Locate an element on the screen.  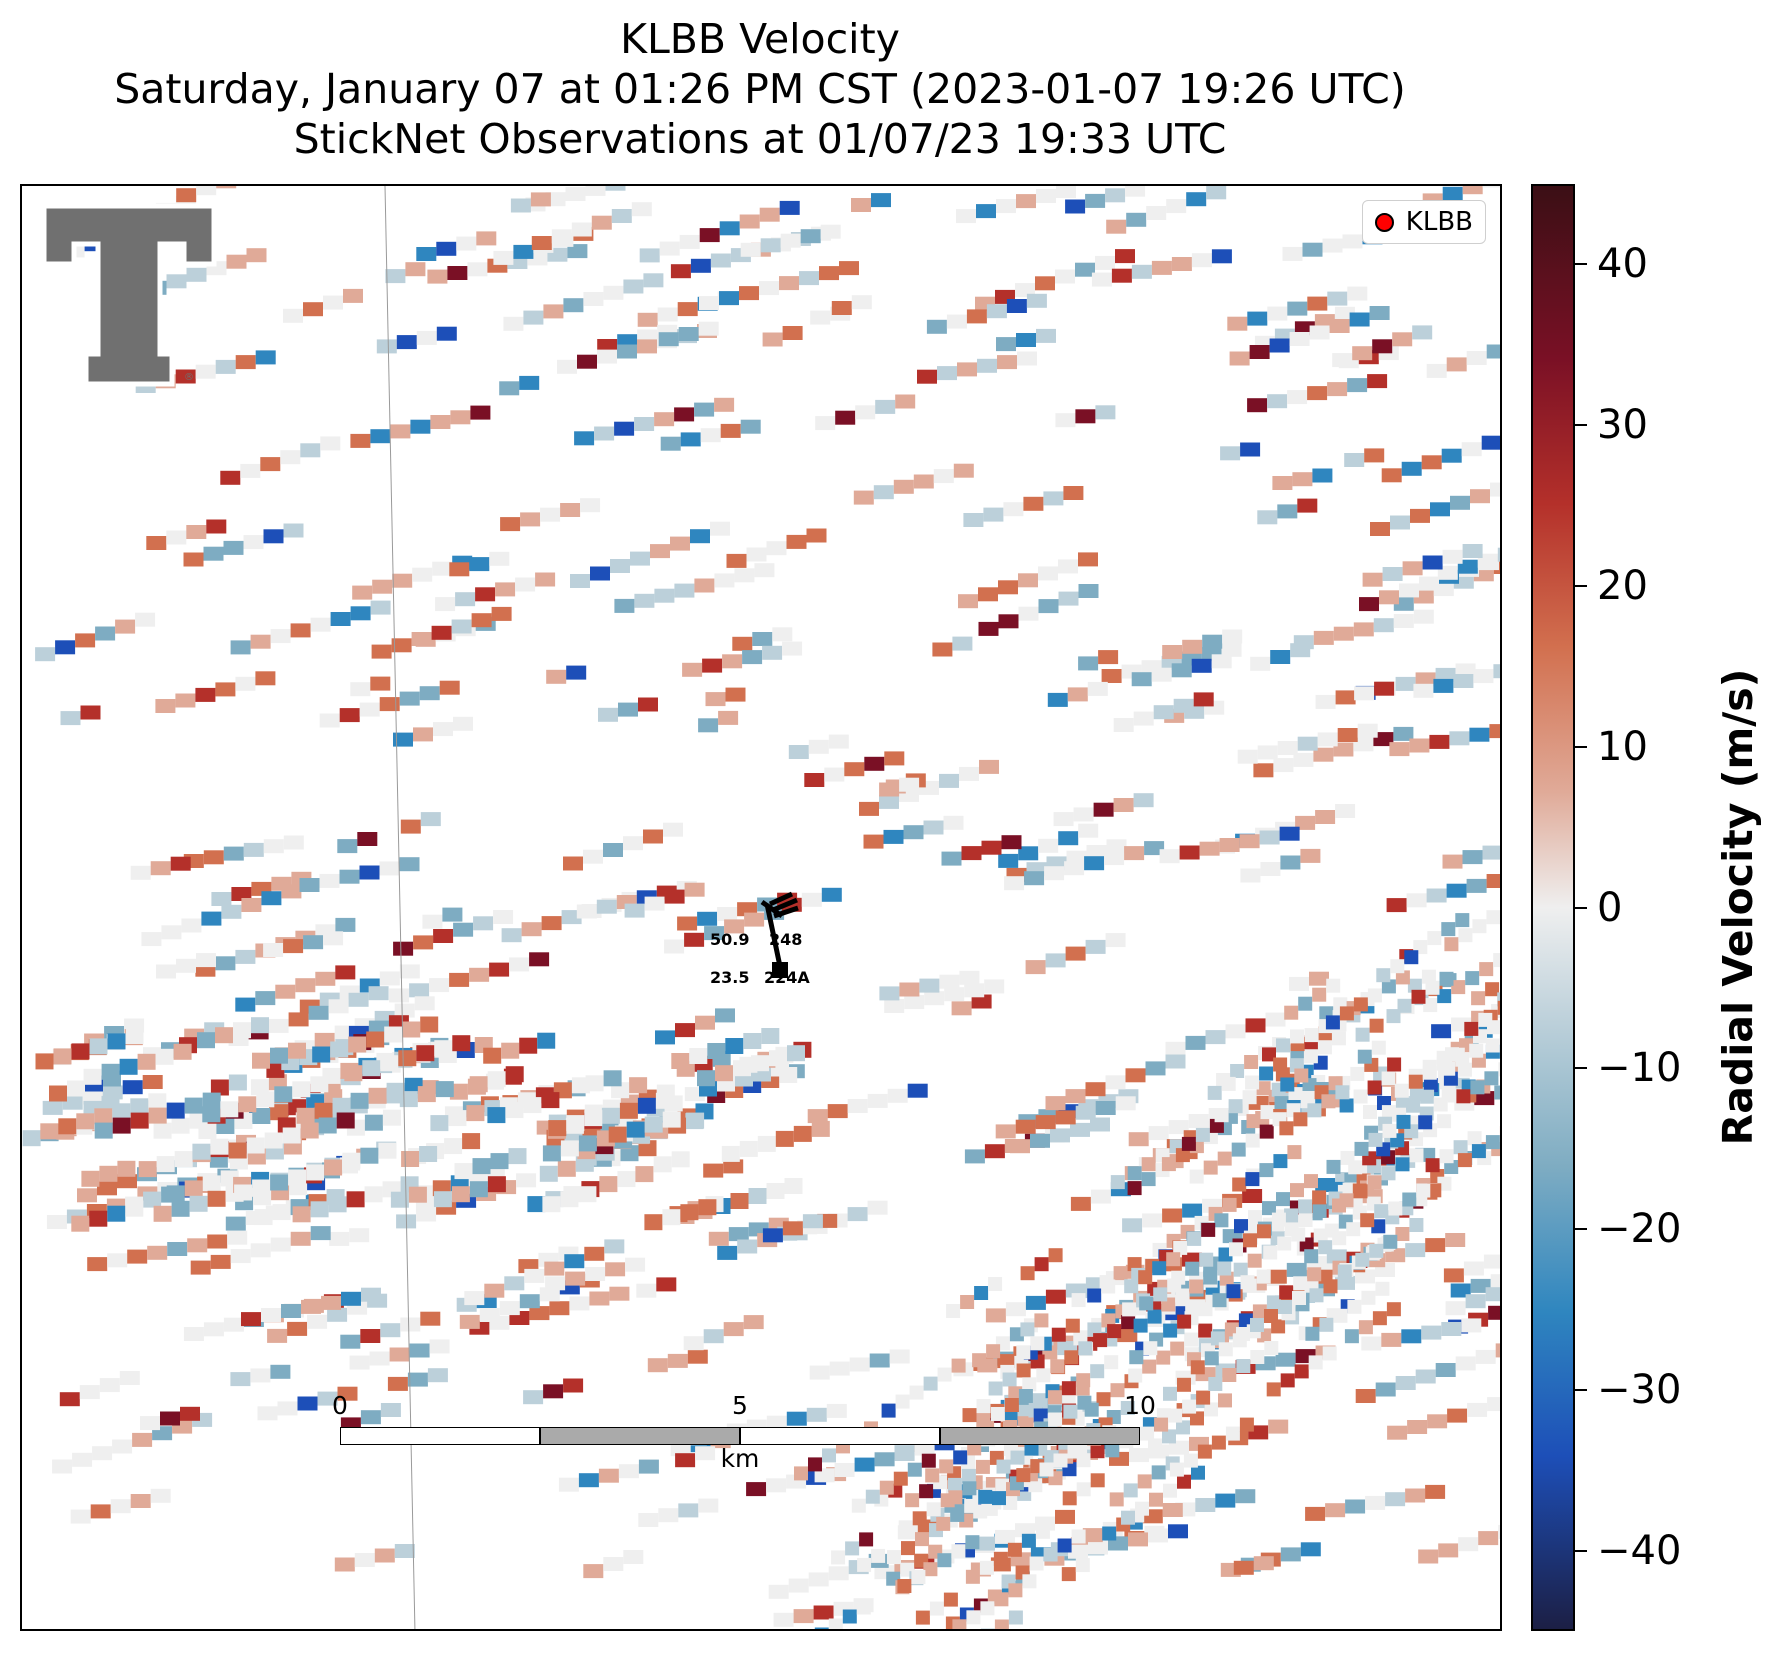
colorbar-tick-label: −20 is located at coordinates (1639, 1229).